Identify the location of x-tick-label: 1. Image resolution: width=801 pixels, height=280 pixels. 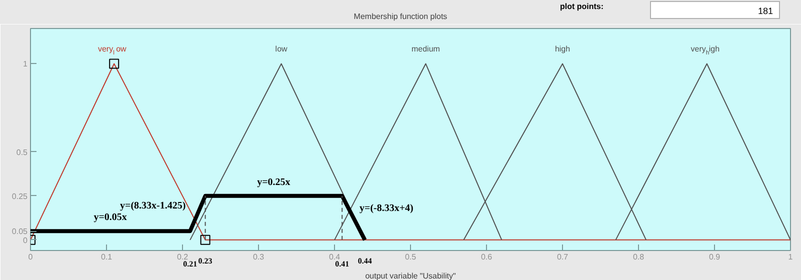
(791, 257).